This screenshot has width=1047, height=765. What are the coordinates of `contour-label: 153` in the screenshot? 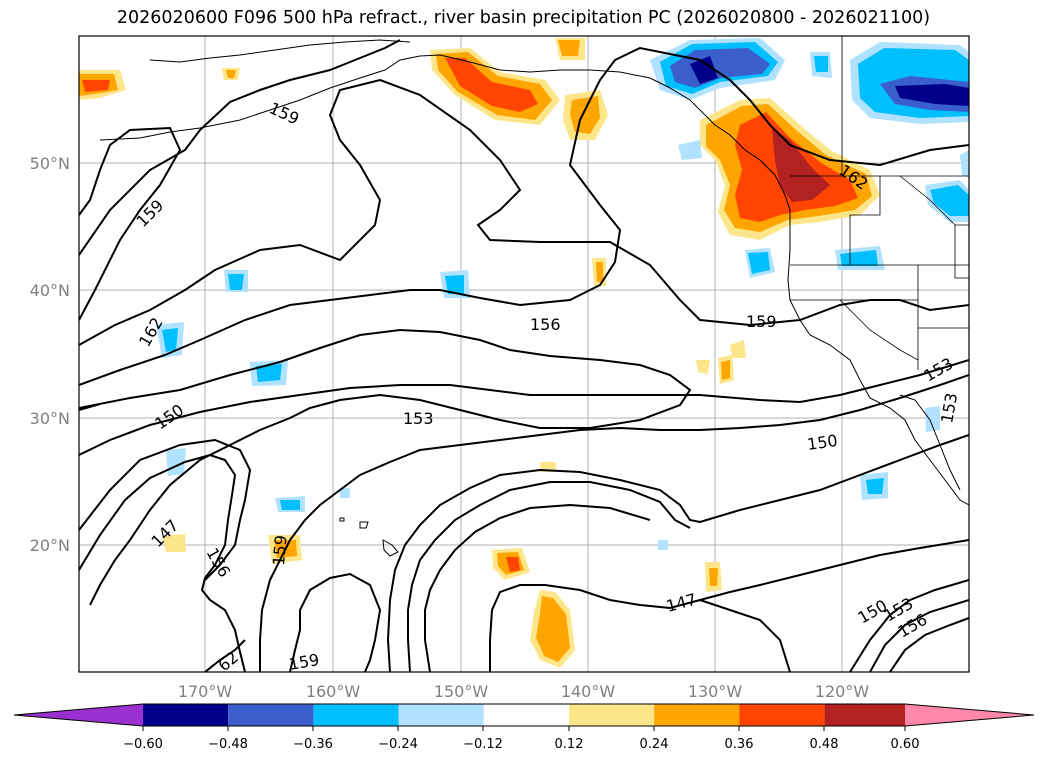 It's located at (418, 418).